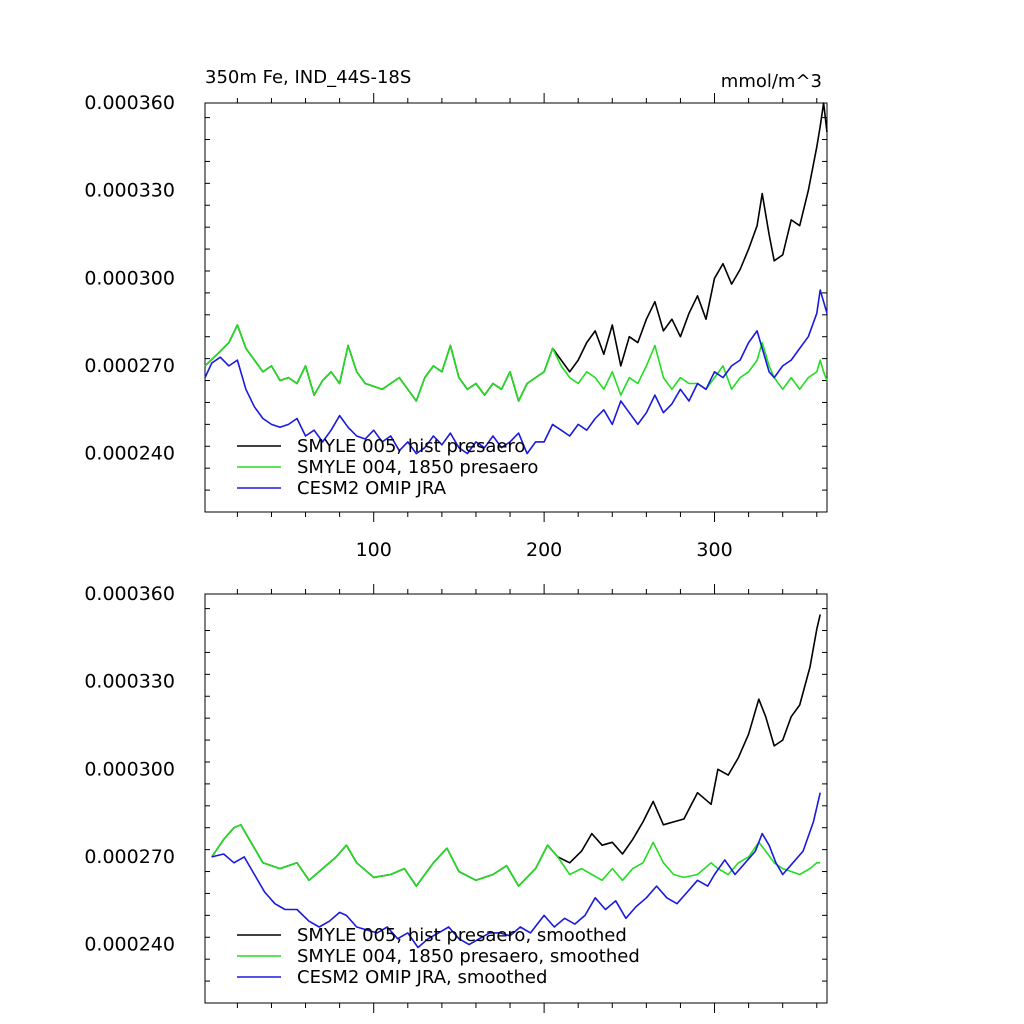 Image resolution: width=1024 pixels, height=1024 pixels. What do you see at coordinates (411, 446) in the screenshot?
I see `legend-label-0: SMYLE 005, hist presaero` at bounding box center [411, 446].